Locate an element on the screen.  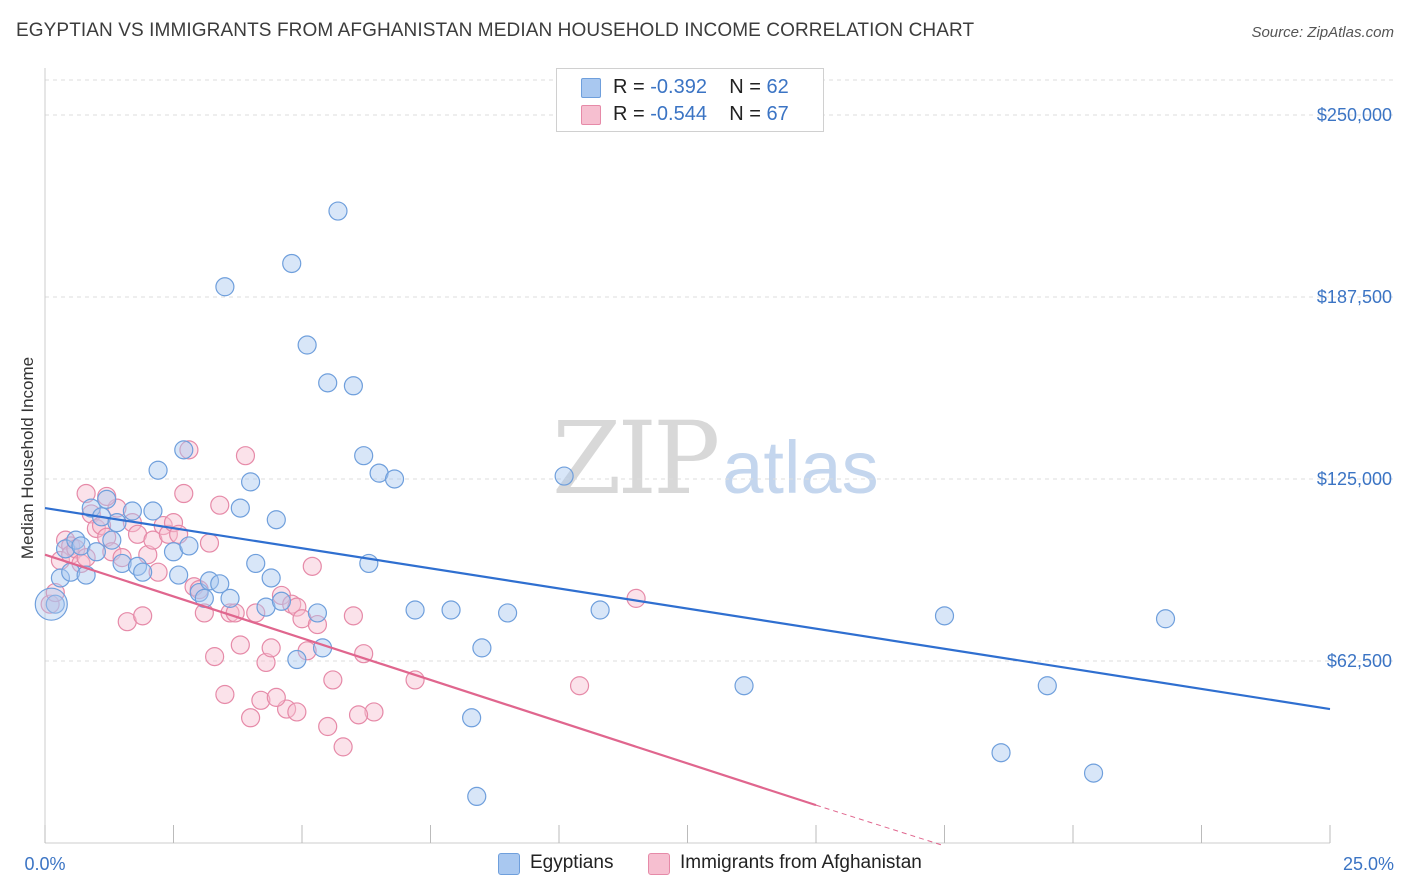
data-point-egyptian-cluster is located at coordinates (51, 604).